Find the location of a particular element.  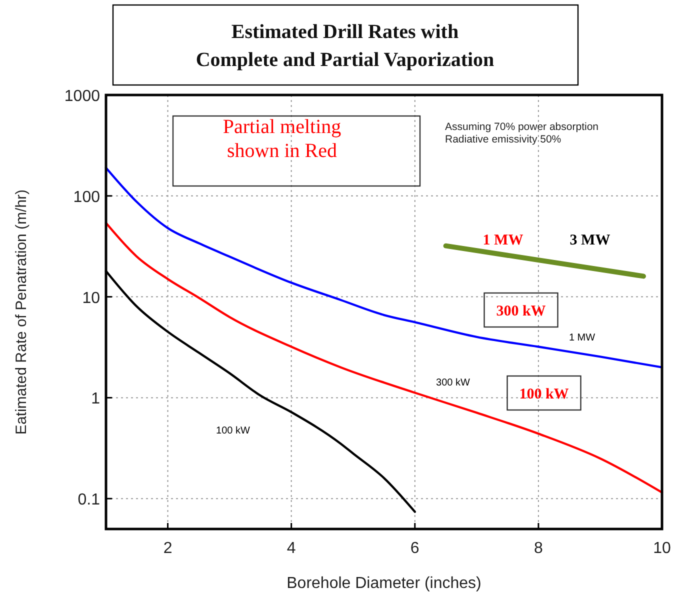

x-tick-label: 2 is located at coordinates (167, 548).